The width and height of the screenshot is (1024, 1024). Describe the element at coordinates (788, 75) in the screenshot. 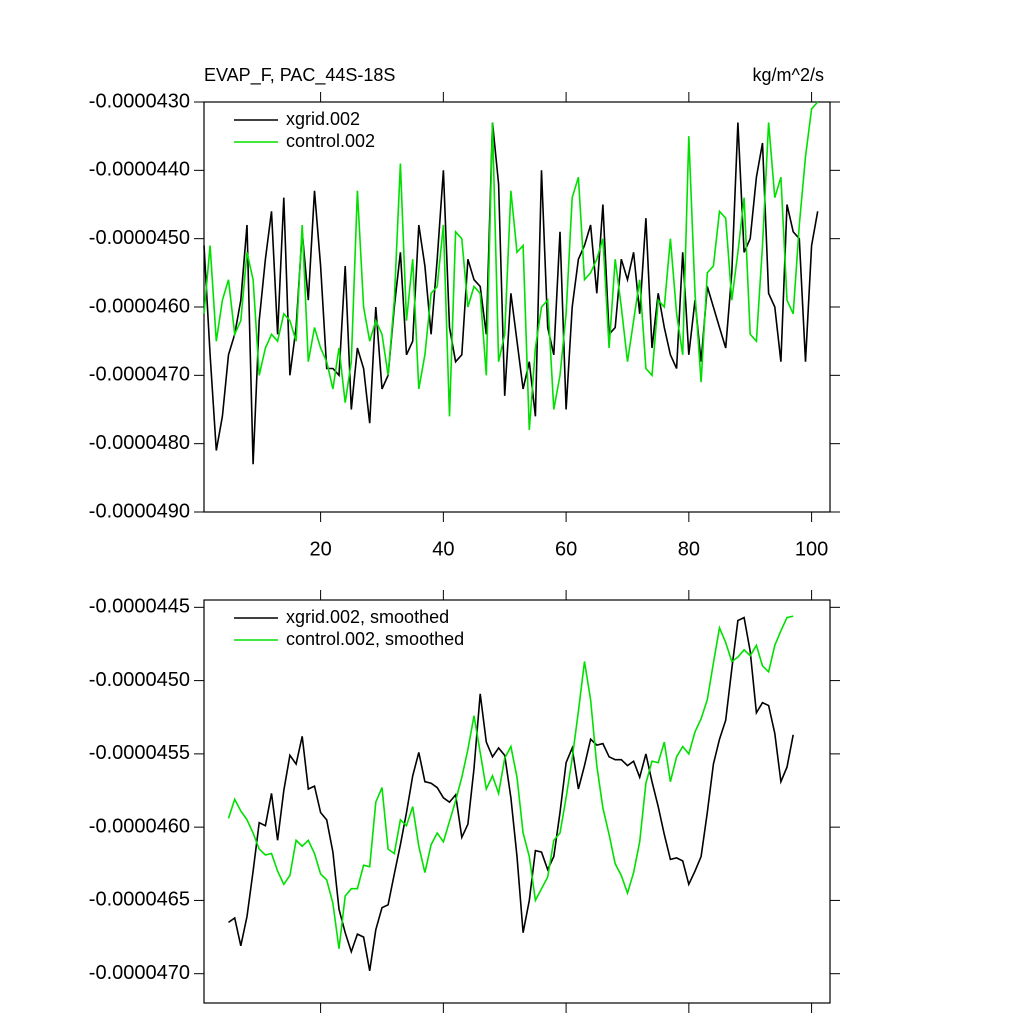

I see `units-label: kg/m^2/s` at that location.